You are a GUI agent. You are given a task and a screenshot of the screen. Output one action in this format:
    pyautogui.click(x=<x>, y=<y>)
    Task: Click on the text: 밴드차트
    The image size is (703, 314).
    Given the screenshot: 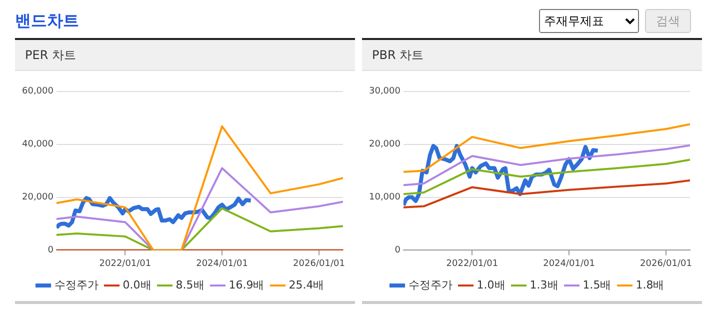 What is the action you would take?
    pyautogui.click(x=47, y=21)
    